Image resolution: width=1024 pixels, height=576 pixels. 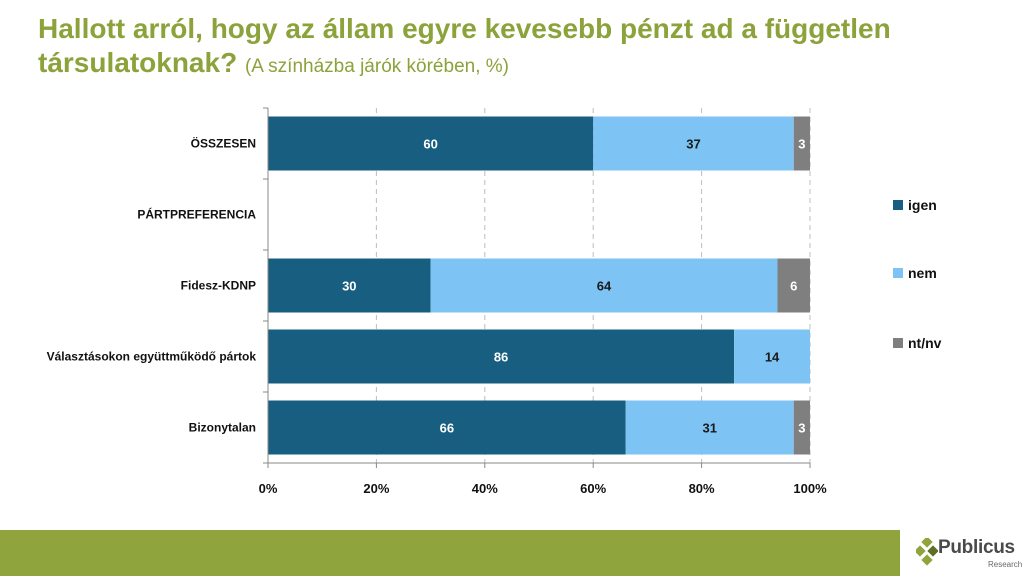 What do you see at coordinates (196, 214) in the screenshot?
I see `category-label: PÁRTPREFERENCIA` at bounding box center [196, 214].